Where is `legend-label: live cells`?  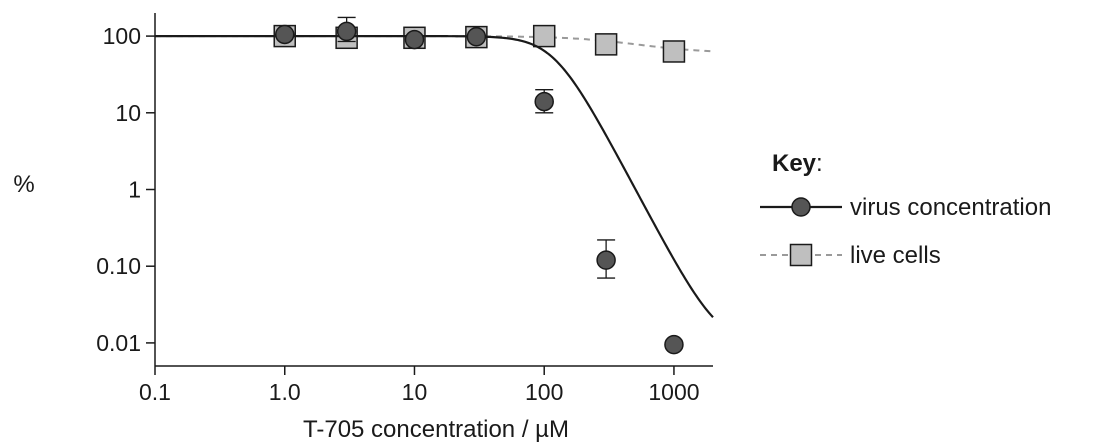 legend-label: live cells is located at coordinates (895, 255).